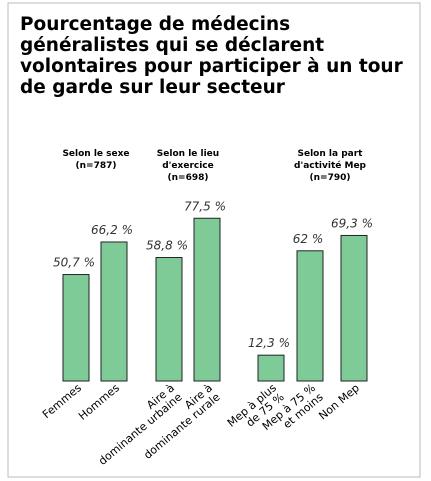 This screenshot has width=431, height=481. What do you see at coordinates (330, 178) in the screenshot?
I see `group-title: (n=790)` at bounding box center [330, 178].